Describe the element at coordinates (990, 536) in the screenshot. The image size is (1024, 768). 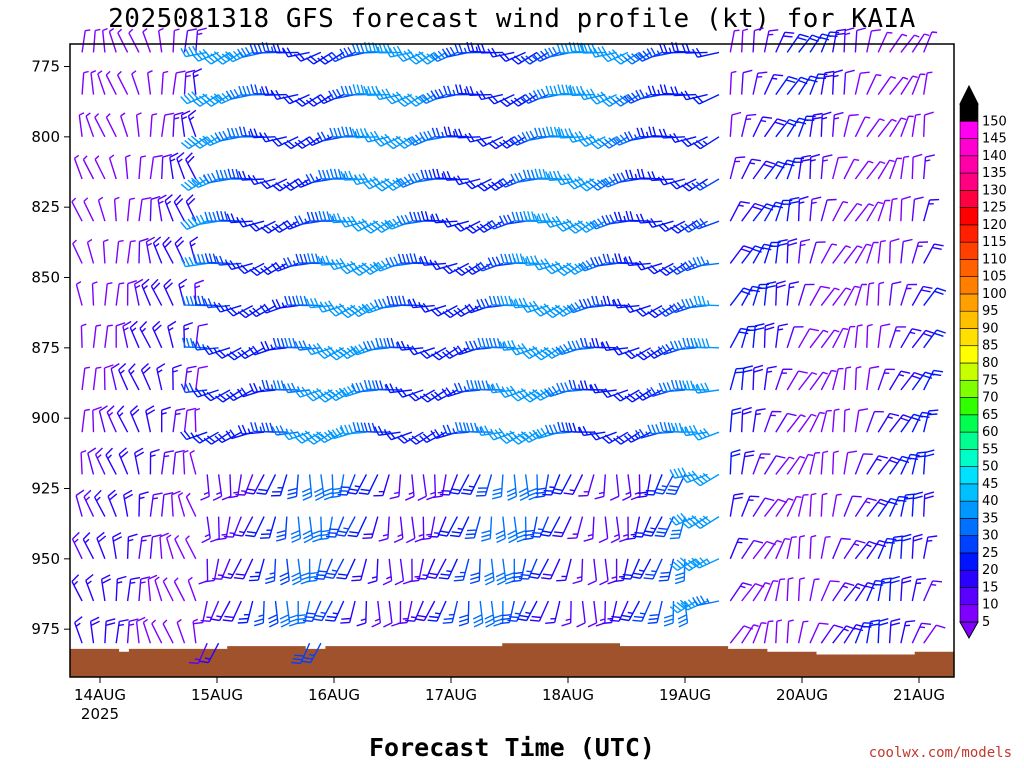
I see `colorbar-label: 30` at that location.